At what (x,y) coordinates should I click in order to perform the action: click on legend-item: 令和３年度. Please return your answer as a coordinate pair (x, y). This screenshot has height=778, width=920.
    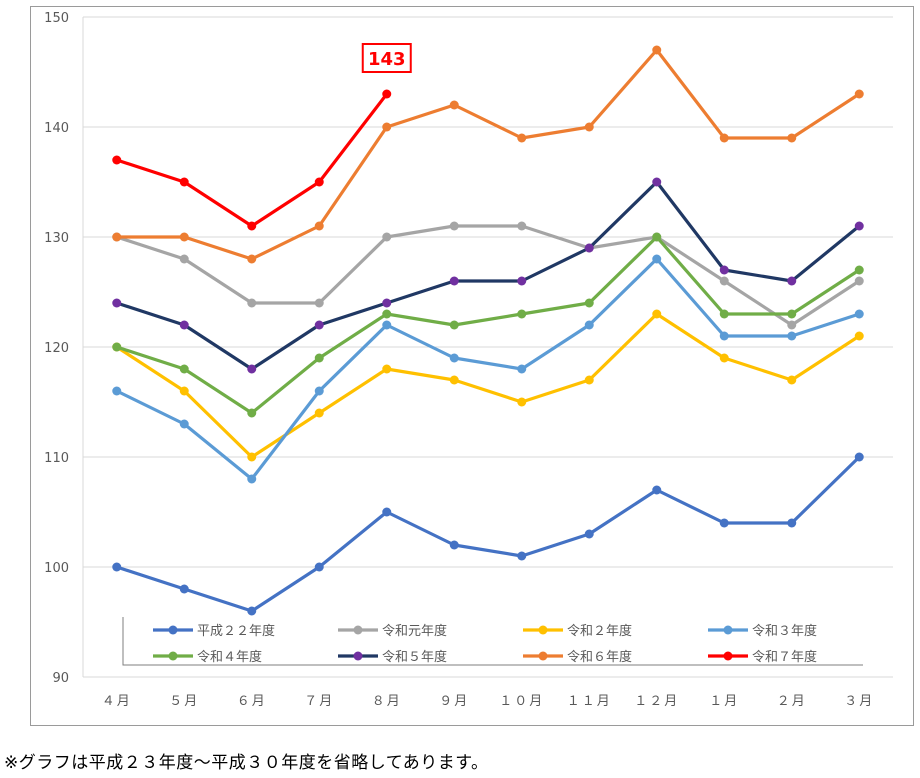
    Looking at the image, I should click on (762, 631).